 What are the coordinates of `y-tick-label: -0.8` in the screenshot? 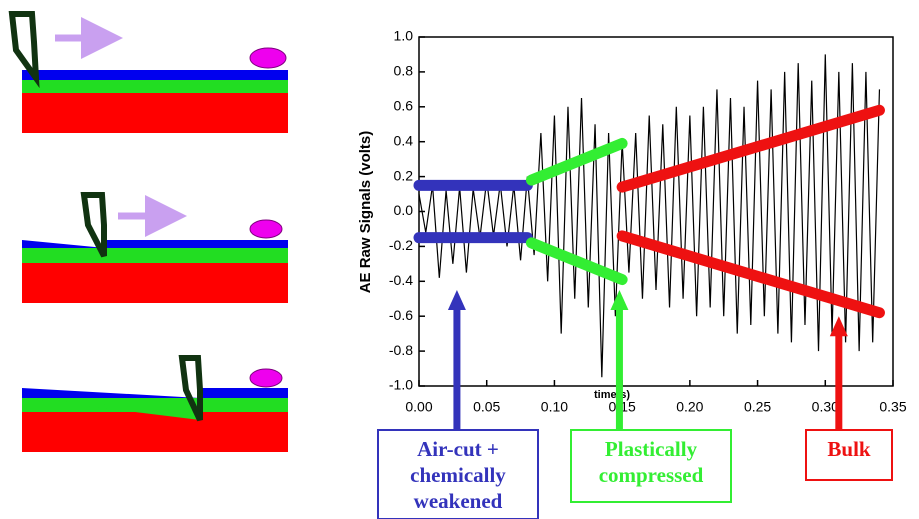 It's located at (401, 350).